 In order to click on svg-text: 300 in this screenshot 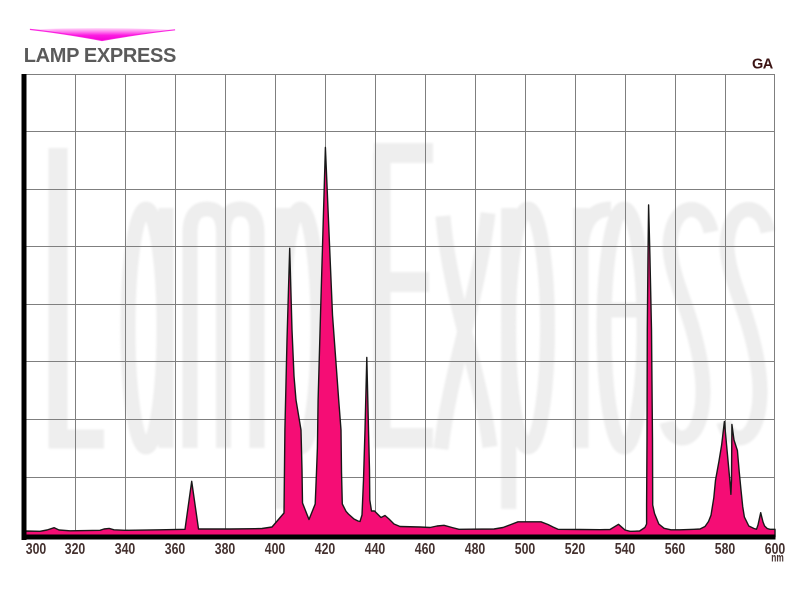, I will do `click(36, 549)`.